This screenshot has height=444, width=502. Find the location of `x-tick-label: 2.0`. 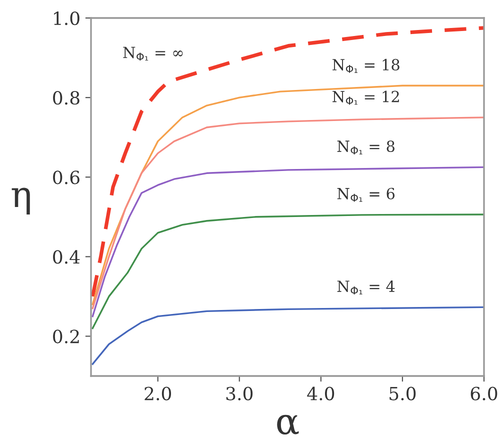

x-tick-label: 2.0 is located at coordinates (158, 393).